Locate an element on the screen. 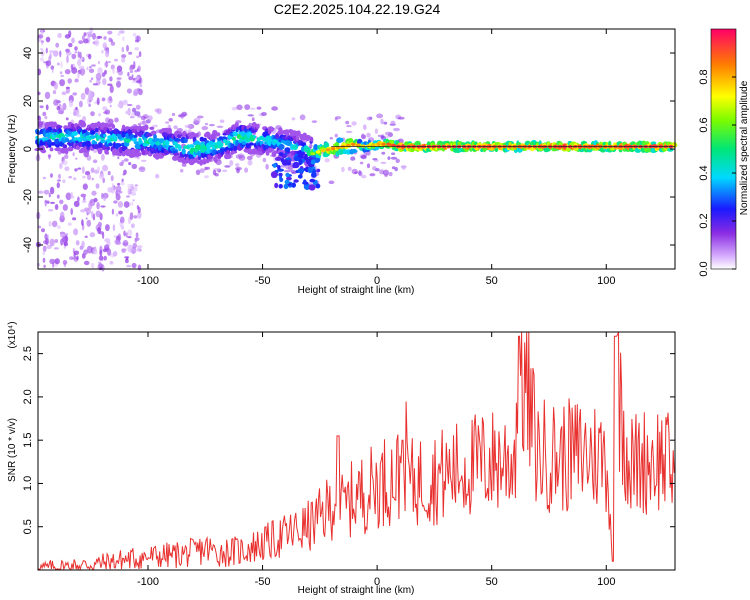  x-tick-label: 50 is located at coordinates (492, 582).